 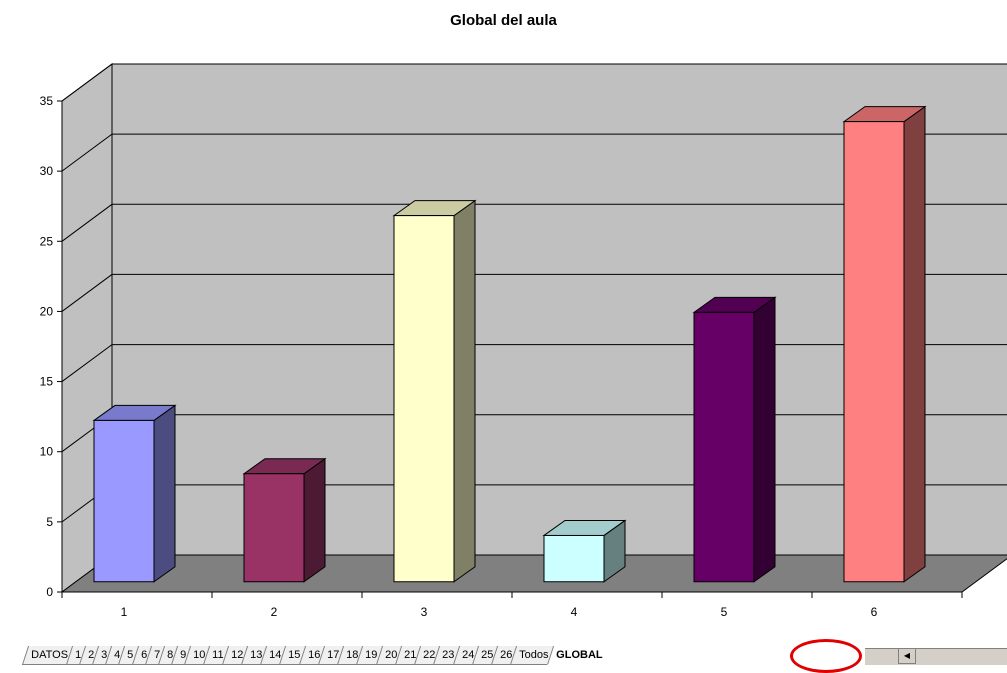 I want to click on y-tick-label: 25, so click(x=47, y=241).